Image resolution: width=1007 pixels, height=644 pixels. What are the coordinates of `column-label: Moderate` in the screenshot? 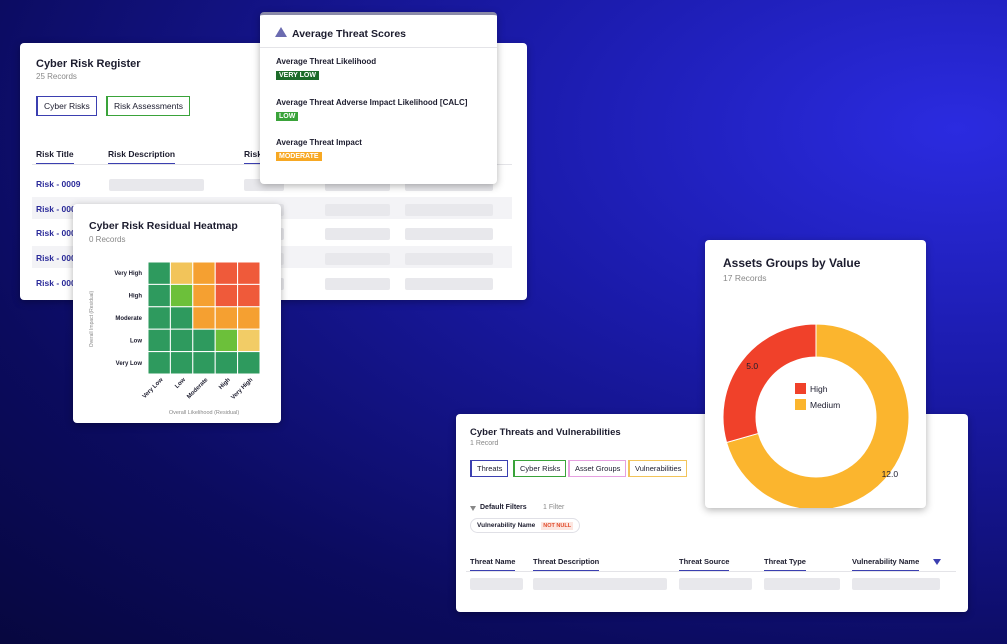 It's located at (198, 389).